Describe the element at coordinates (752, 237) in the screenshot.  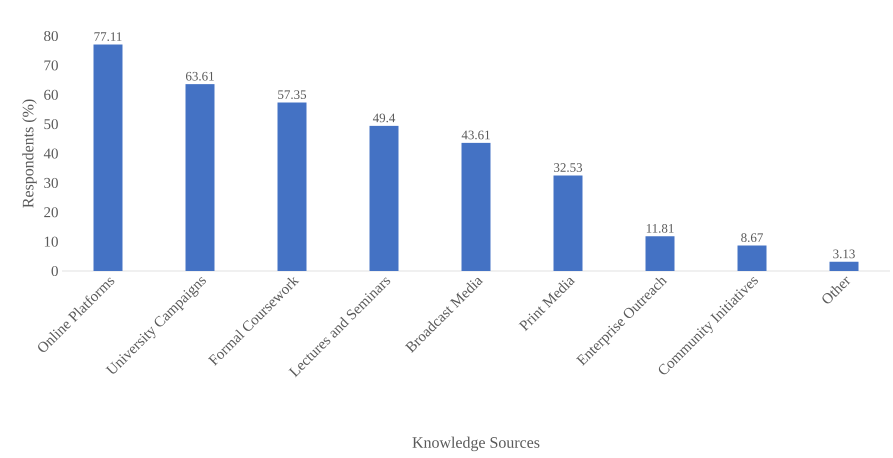
I see `data-label: 8.67` at that location.